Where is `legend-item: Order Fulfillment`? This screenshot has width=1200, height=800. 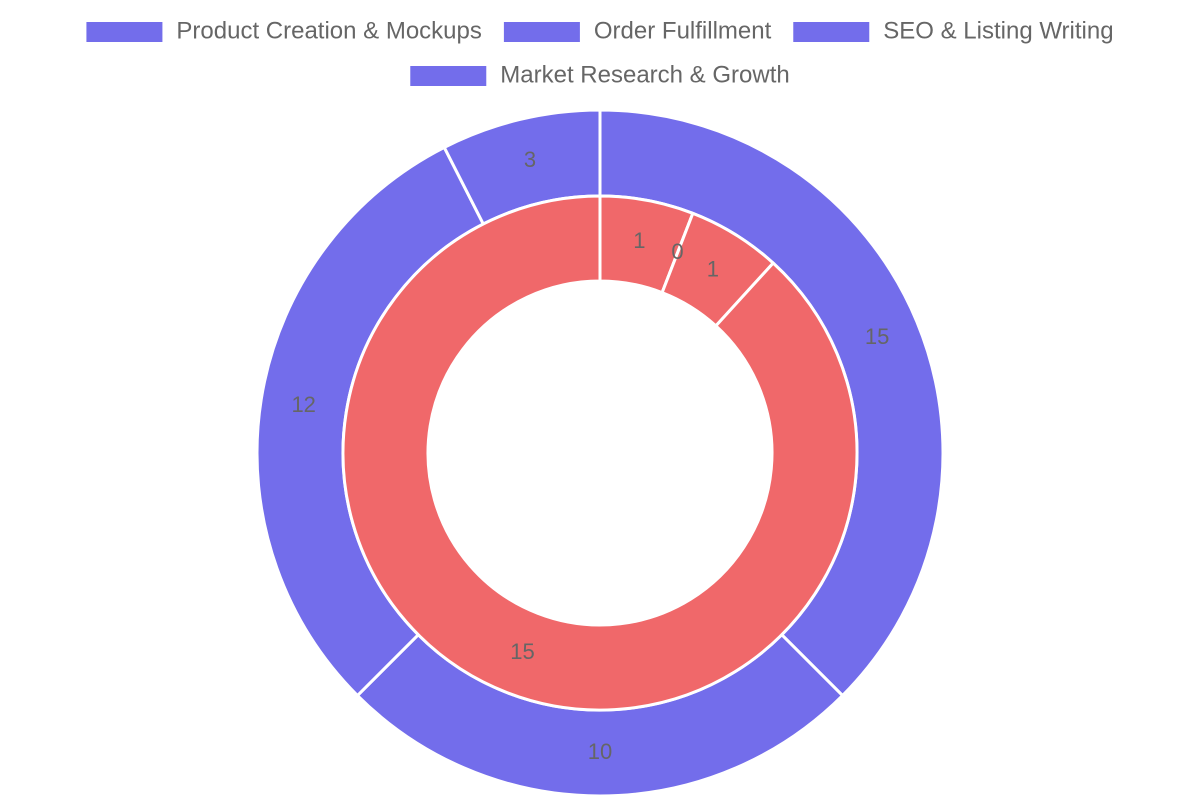 legend-item: Order Fulfillment is located at coordinates (637, 30).